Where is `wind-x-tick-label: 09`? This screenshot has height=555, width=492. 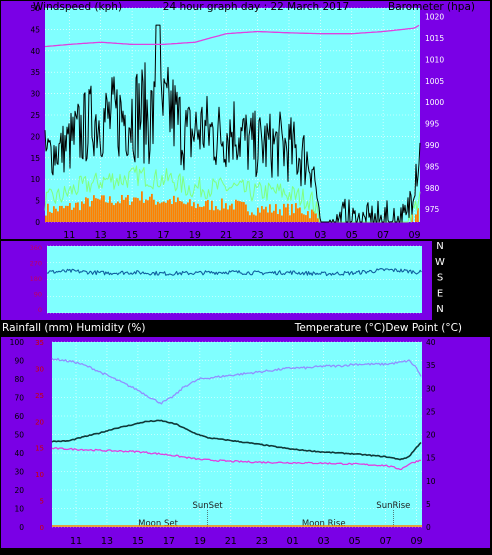 wind-x-tick-label: 09 is located at coordinates (414, 235).